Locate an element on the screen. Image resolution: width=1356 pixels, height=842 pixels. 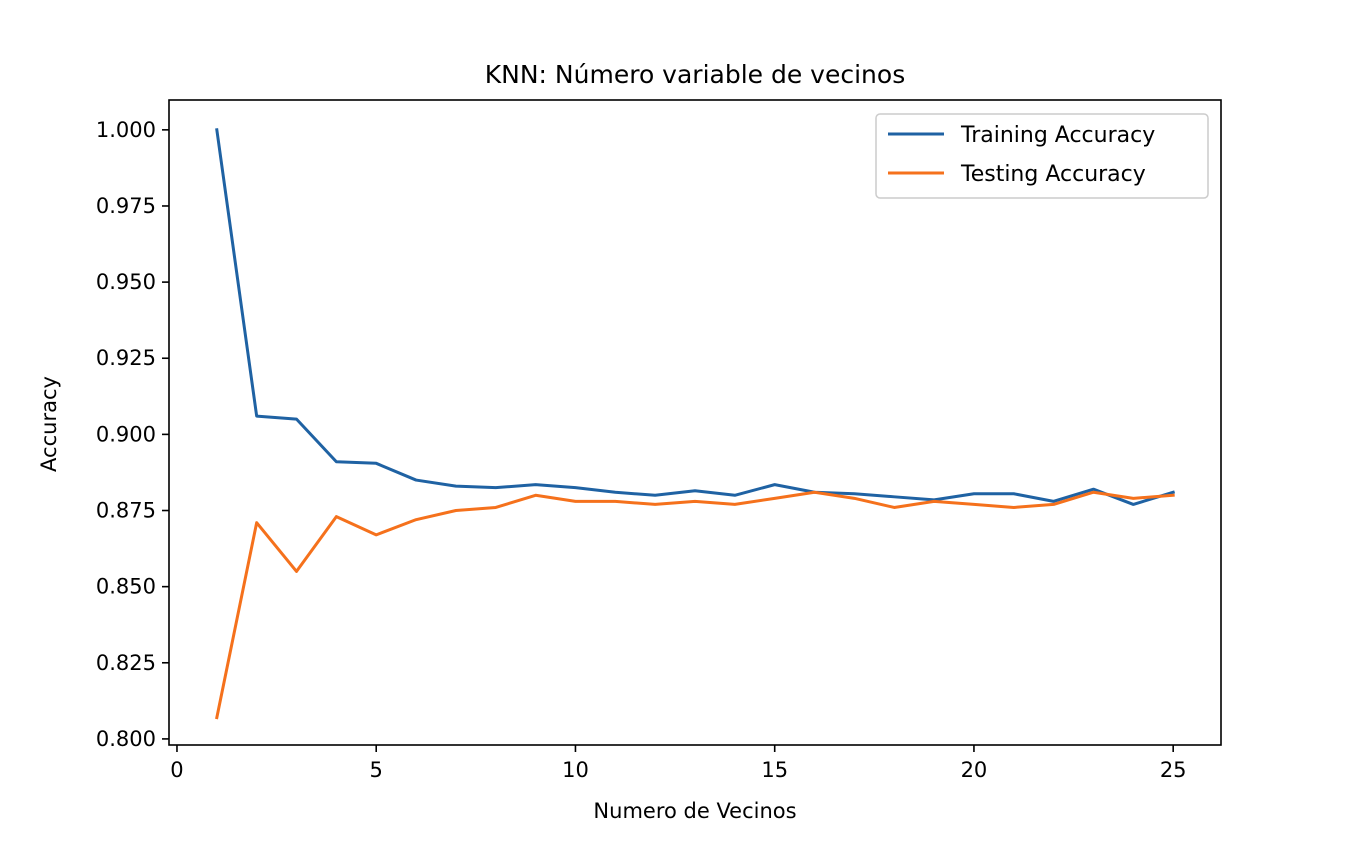
legend: Training Accuracy Testing Accuracy is located at coordinates (1042, 156).